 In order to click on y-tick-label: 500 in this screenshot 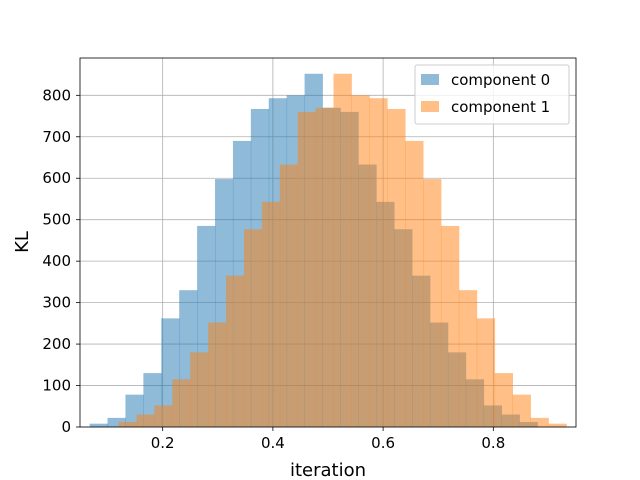, I will do `click(56, 220)`.